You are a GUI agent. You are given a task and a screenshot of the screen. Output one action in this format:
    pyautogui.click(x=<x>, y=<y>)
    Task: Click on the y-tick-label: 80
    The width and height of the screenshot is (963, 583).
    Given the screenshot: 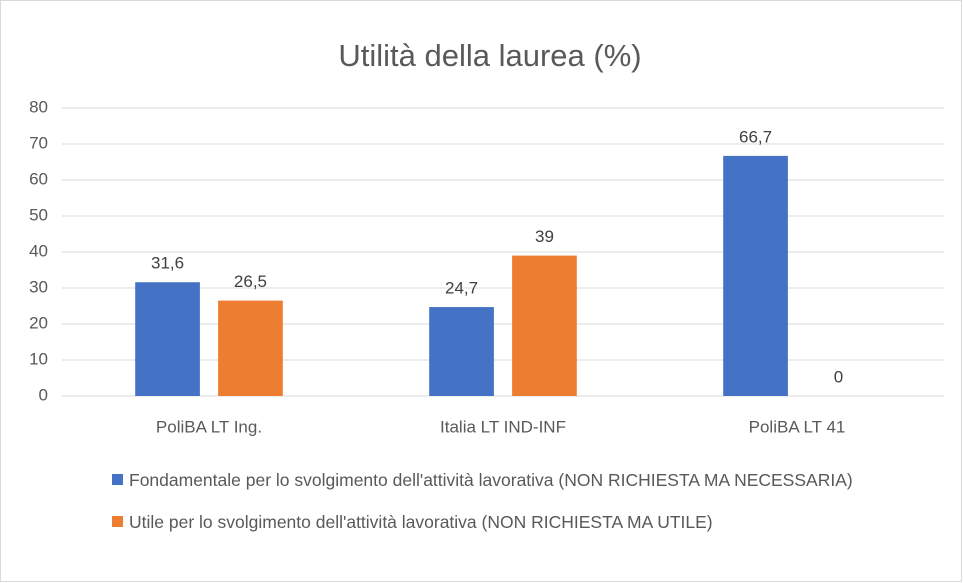 What is the action you would take?
    pyautogui.click(x=38, y=106)
    